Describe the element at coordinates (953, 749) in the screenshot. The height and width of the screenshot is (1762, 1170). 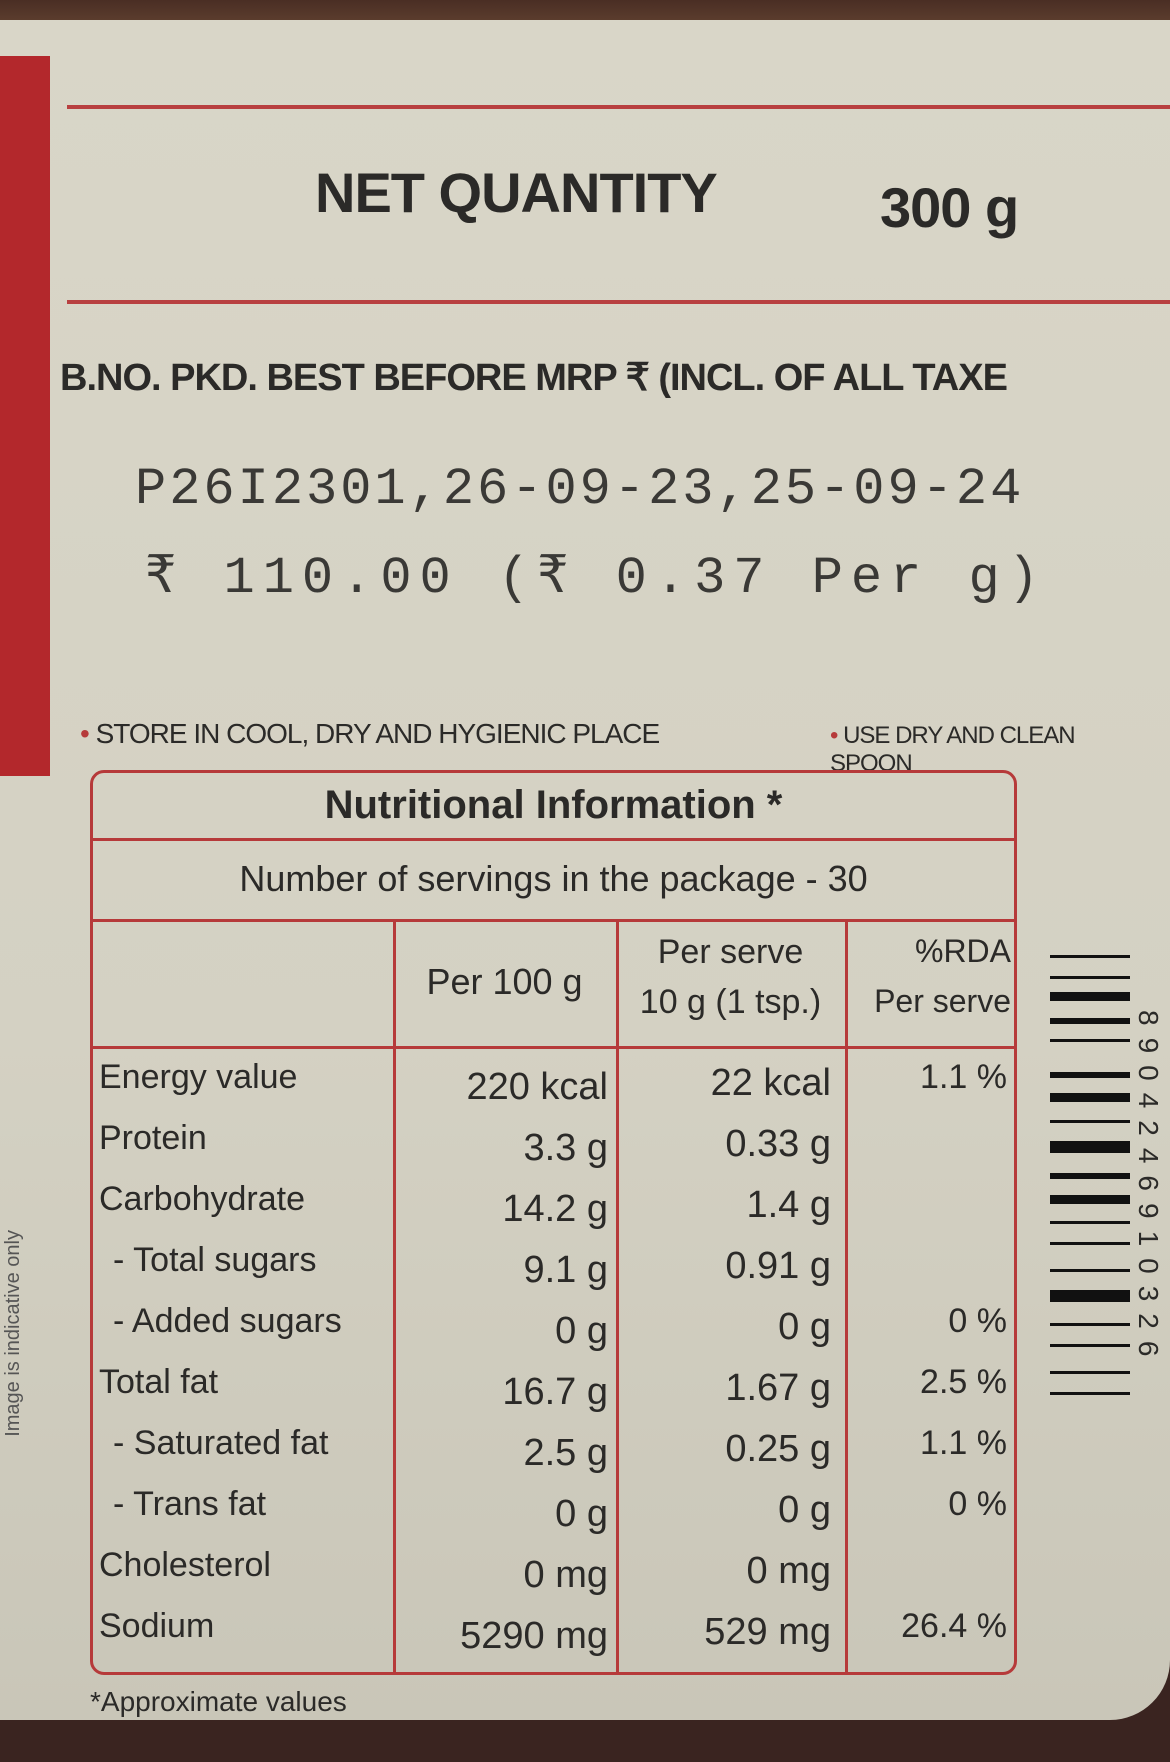
I see `instruction-text: USE DRY AND CLEAN SPOON` at that location.